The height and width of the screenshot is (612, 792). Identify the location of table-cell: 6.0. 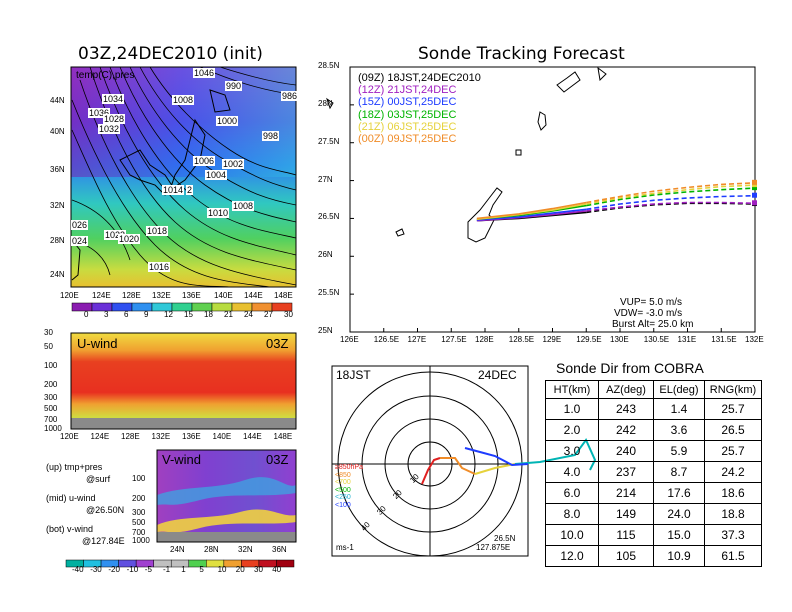
(572, 493).